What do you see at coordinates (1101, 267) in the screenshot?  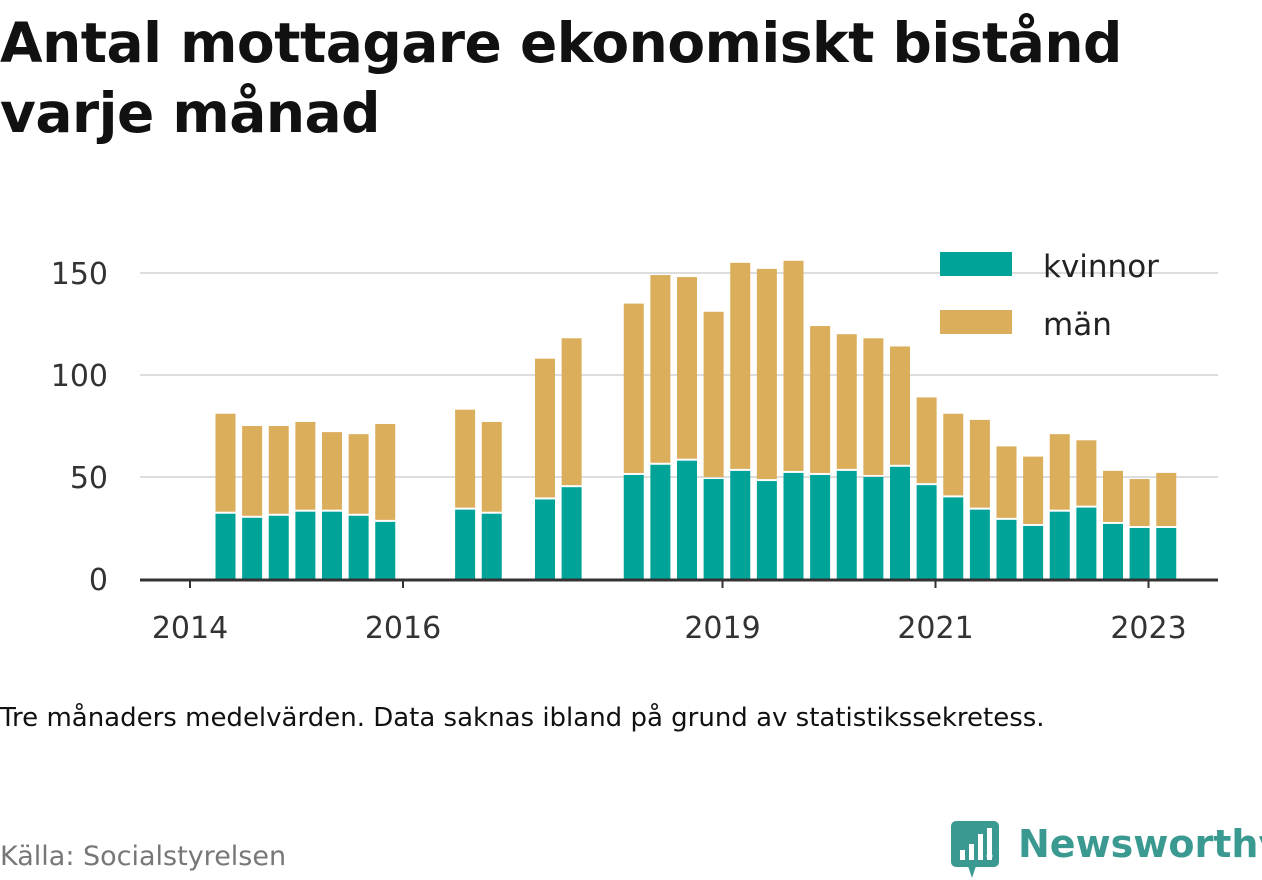 I see `legend-label: kvinnor` at bounding box center [1101, 267].